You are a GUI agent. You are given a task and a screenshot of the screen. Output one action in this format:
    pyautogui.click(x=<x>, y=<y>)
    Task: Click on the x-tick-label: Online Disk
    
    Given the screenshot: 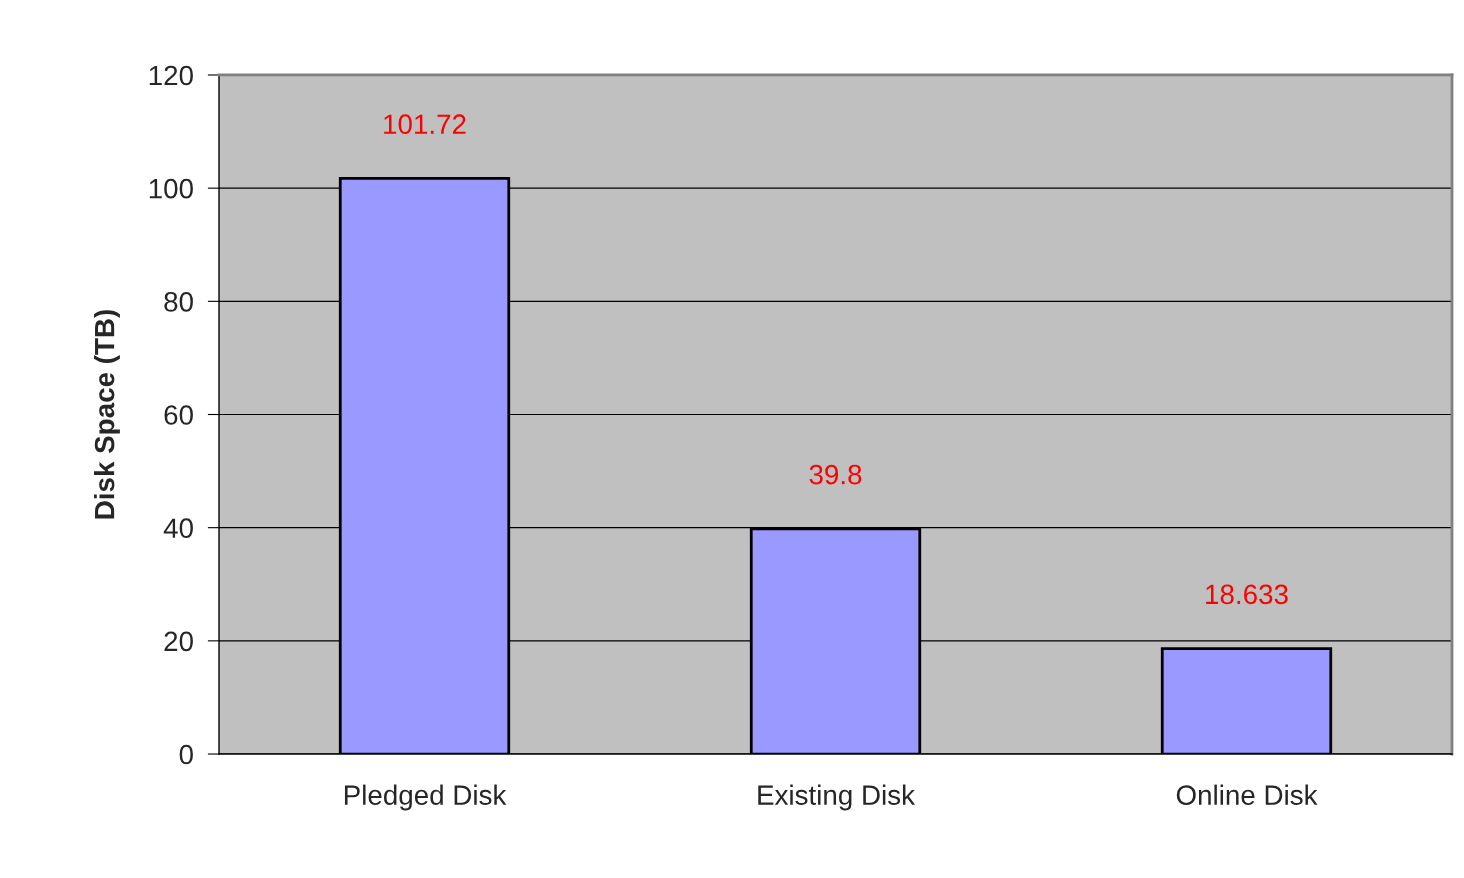 What is the action you would take?
    pyautogui.click(x=1247, y=794)
    